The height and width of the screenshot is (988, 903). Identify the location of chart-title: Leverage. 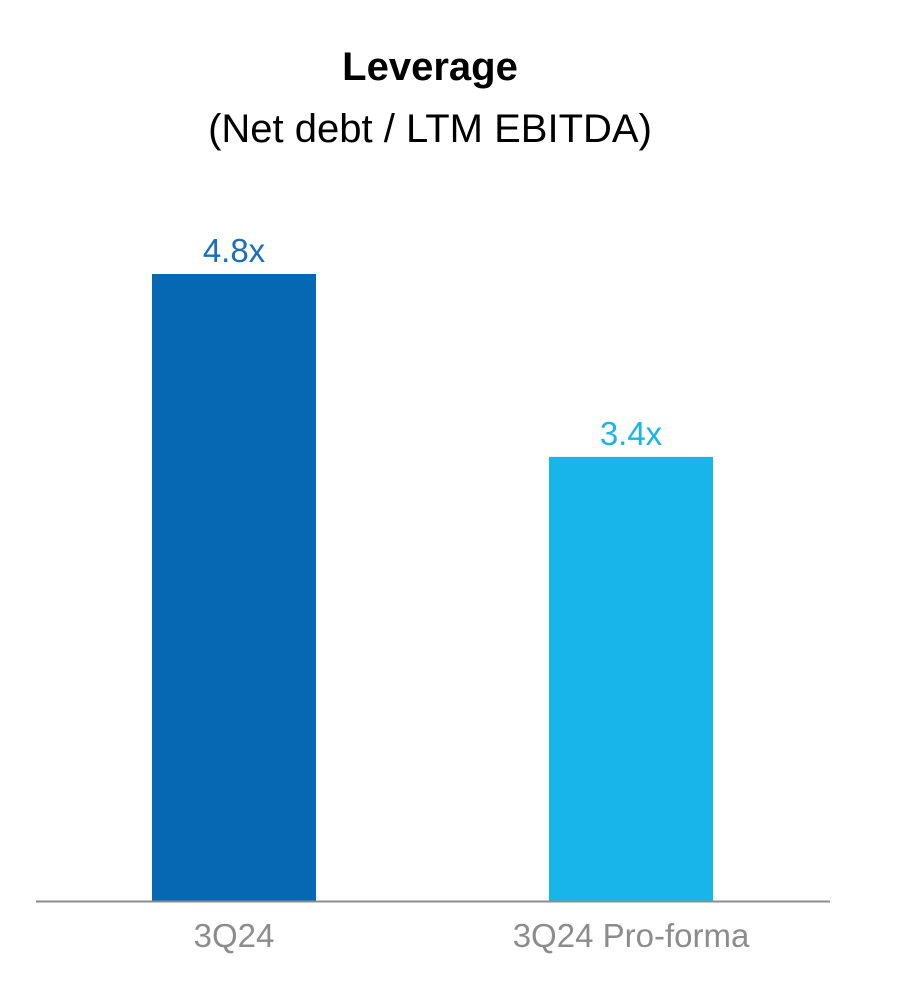
(430, 67).